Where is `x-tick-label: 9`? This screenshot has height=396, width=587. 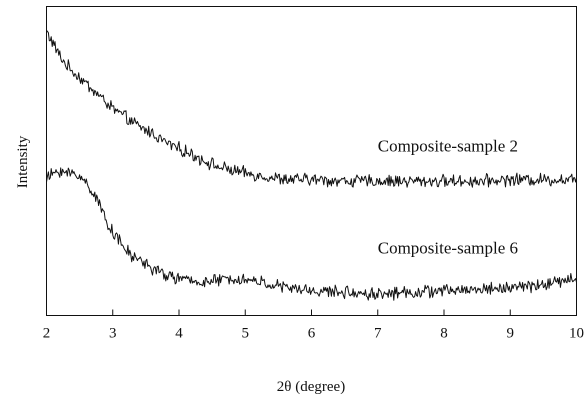
x-tick-label: 9 is located at coordinates (511, 334).